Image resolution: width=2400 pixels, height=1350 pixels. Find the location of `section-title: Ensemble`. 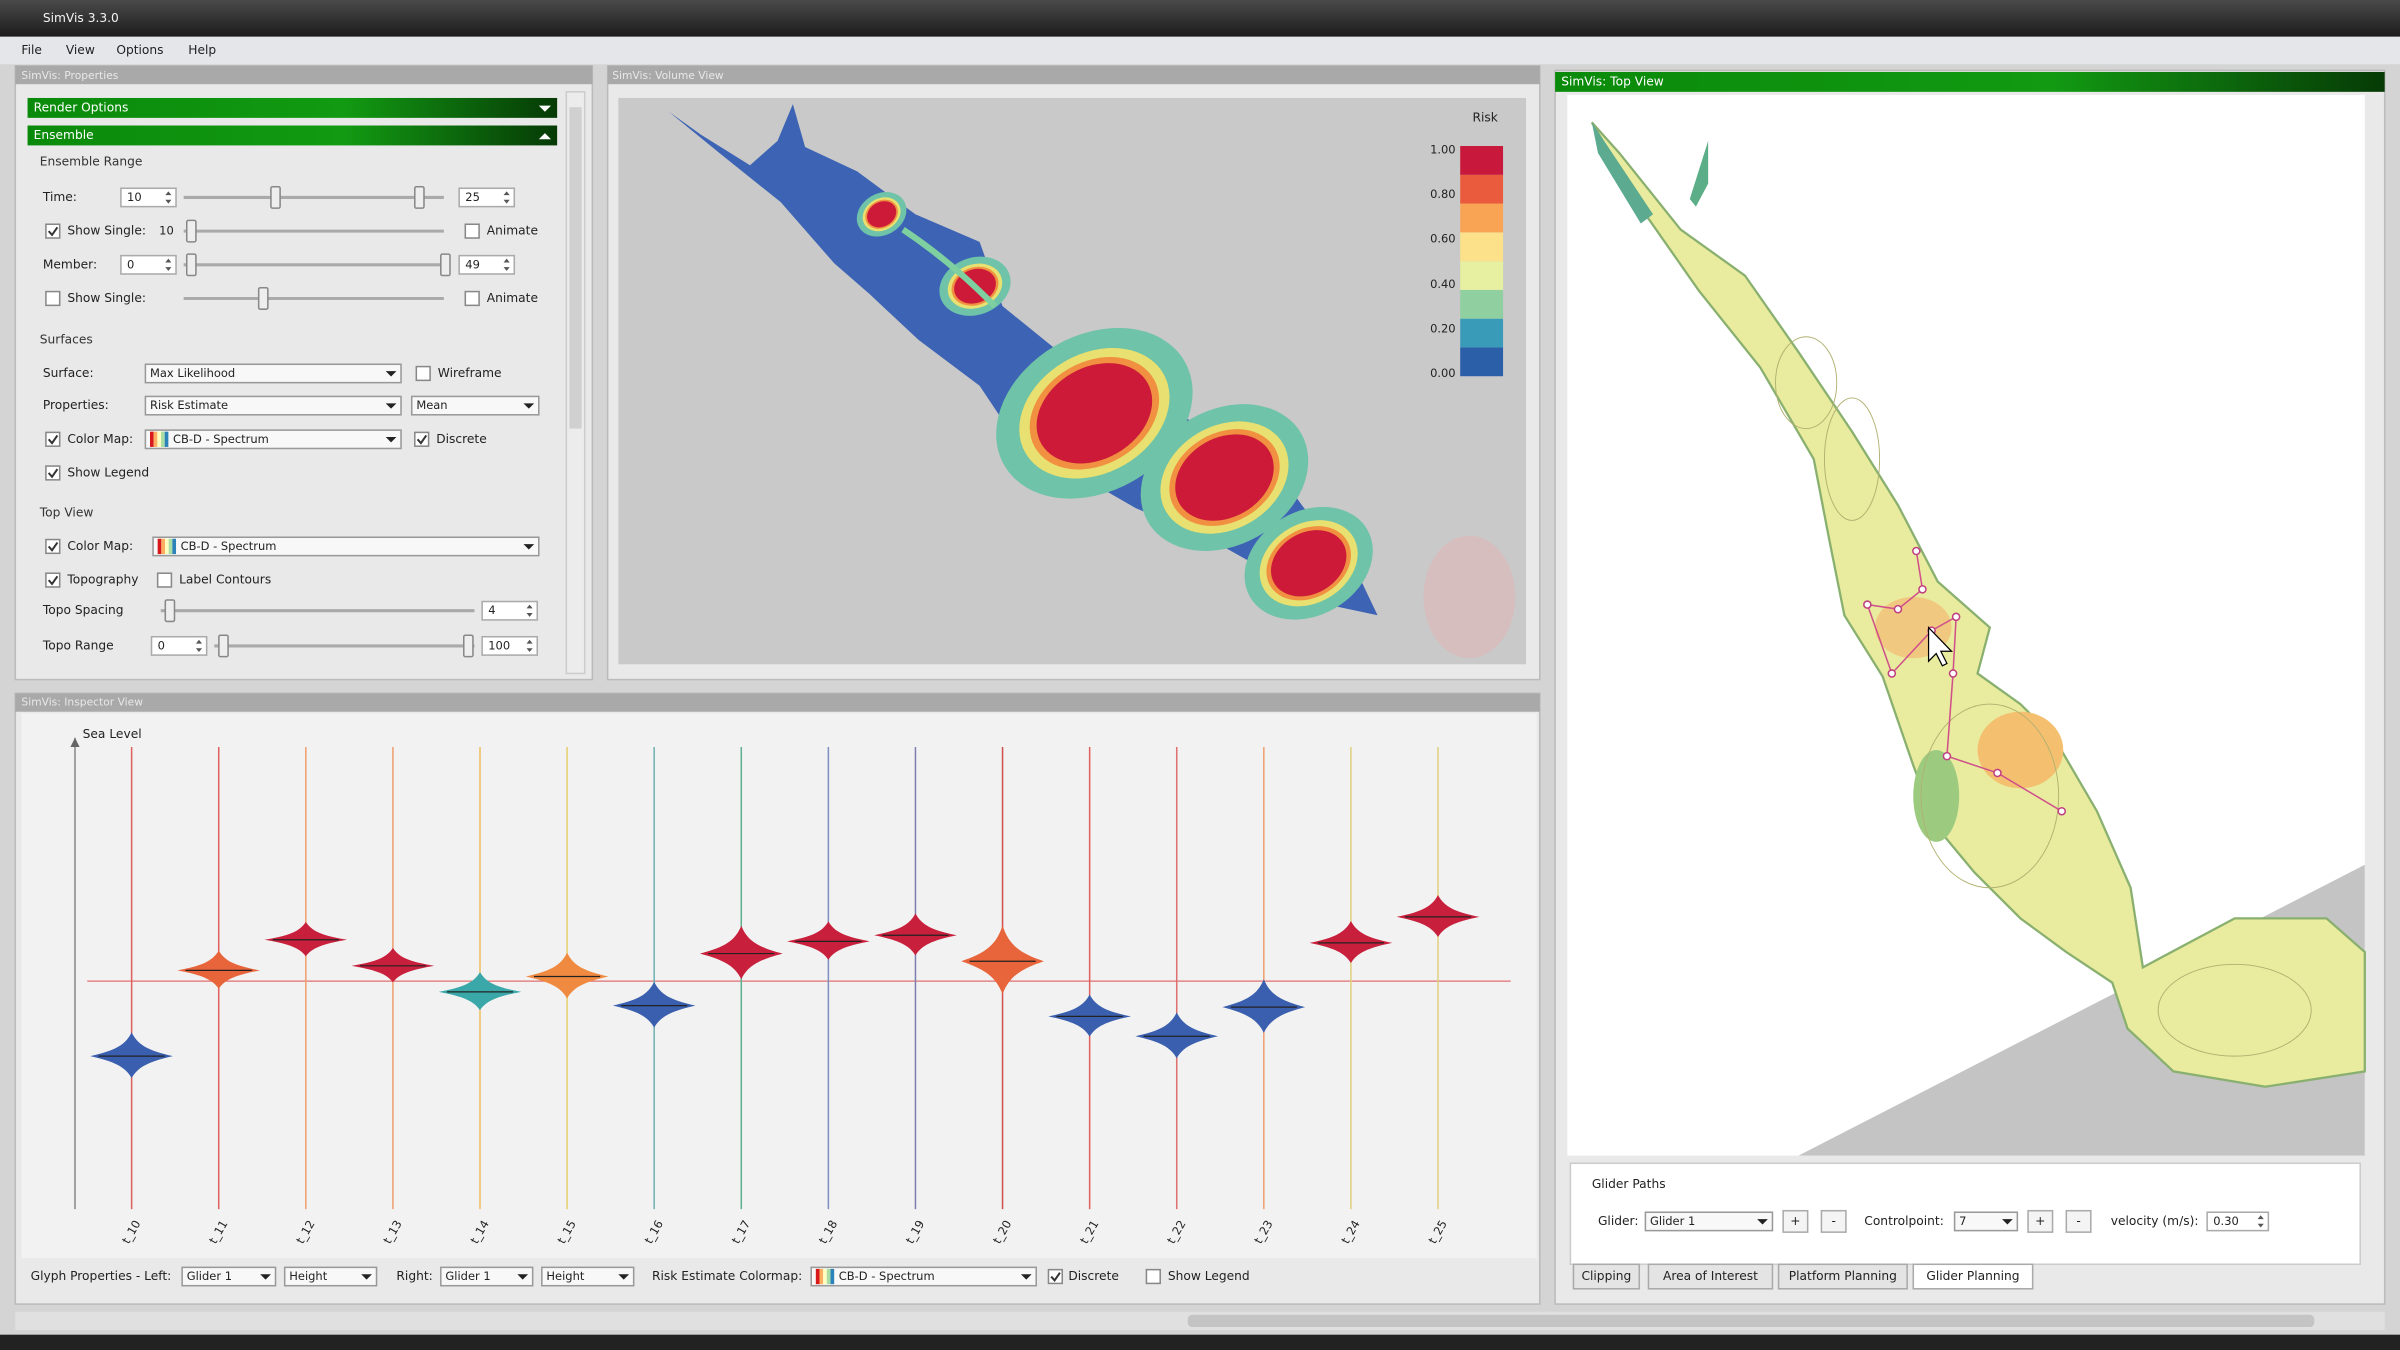

section-title: Ensemble is located at coordinates (64, 135).